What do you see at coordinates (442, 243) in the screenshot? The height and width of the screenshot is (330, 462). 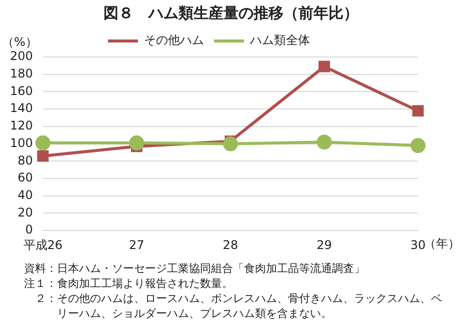 I see `x-axis-title: （年）` at bounding box center [442, 243].